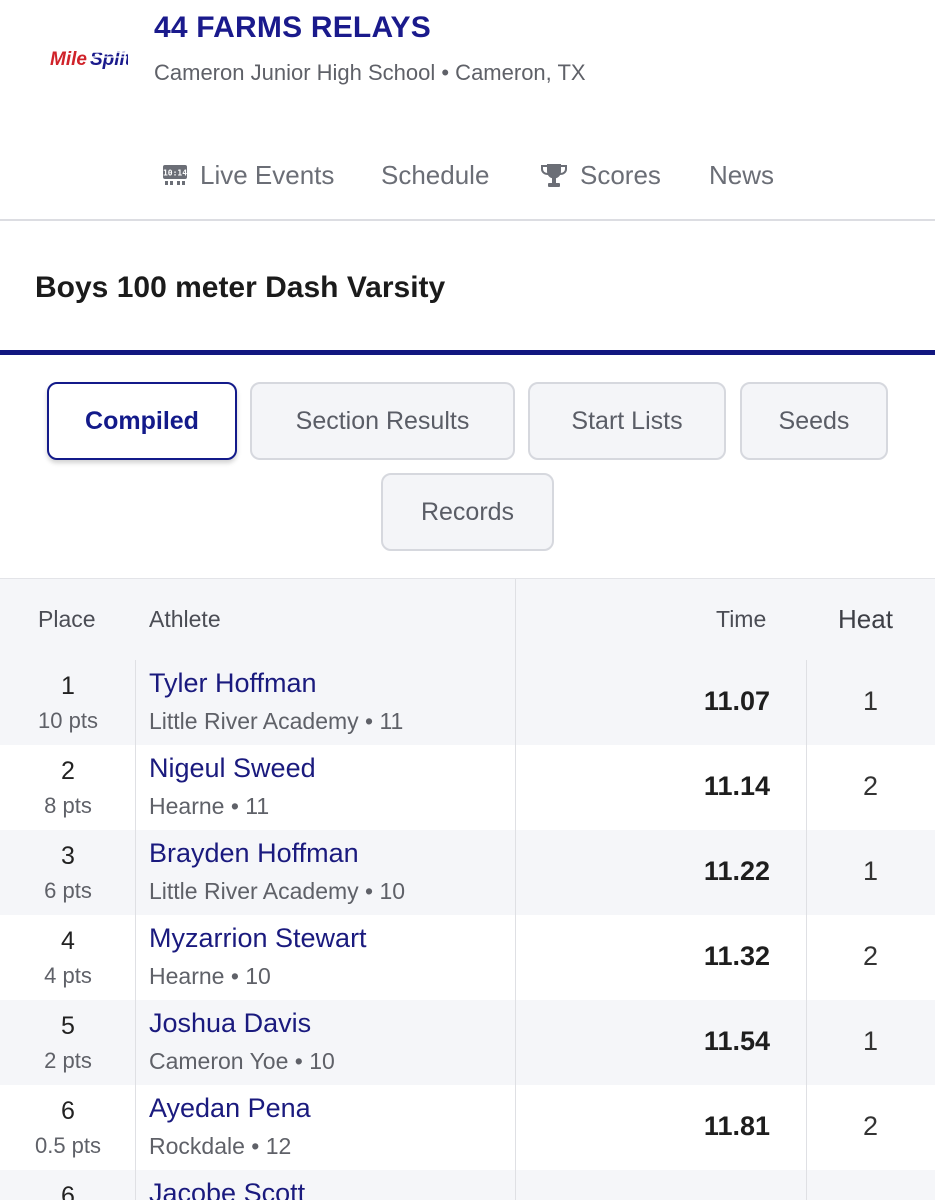 The image size is (935, 1200). What do you see at coordinates (865, 619) in the screenshot?
I see `header-heat: Heat` at bounding box center [865, 619].